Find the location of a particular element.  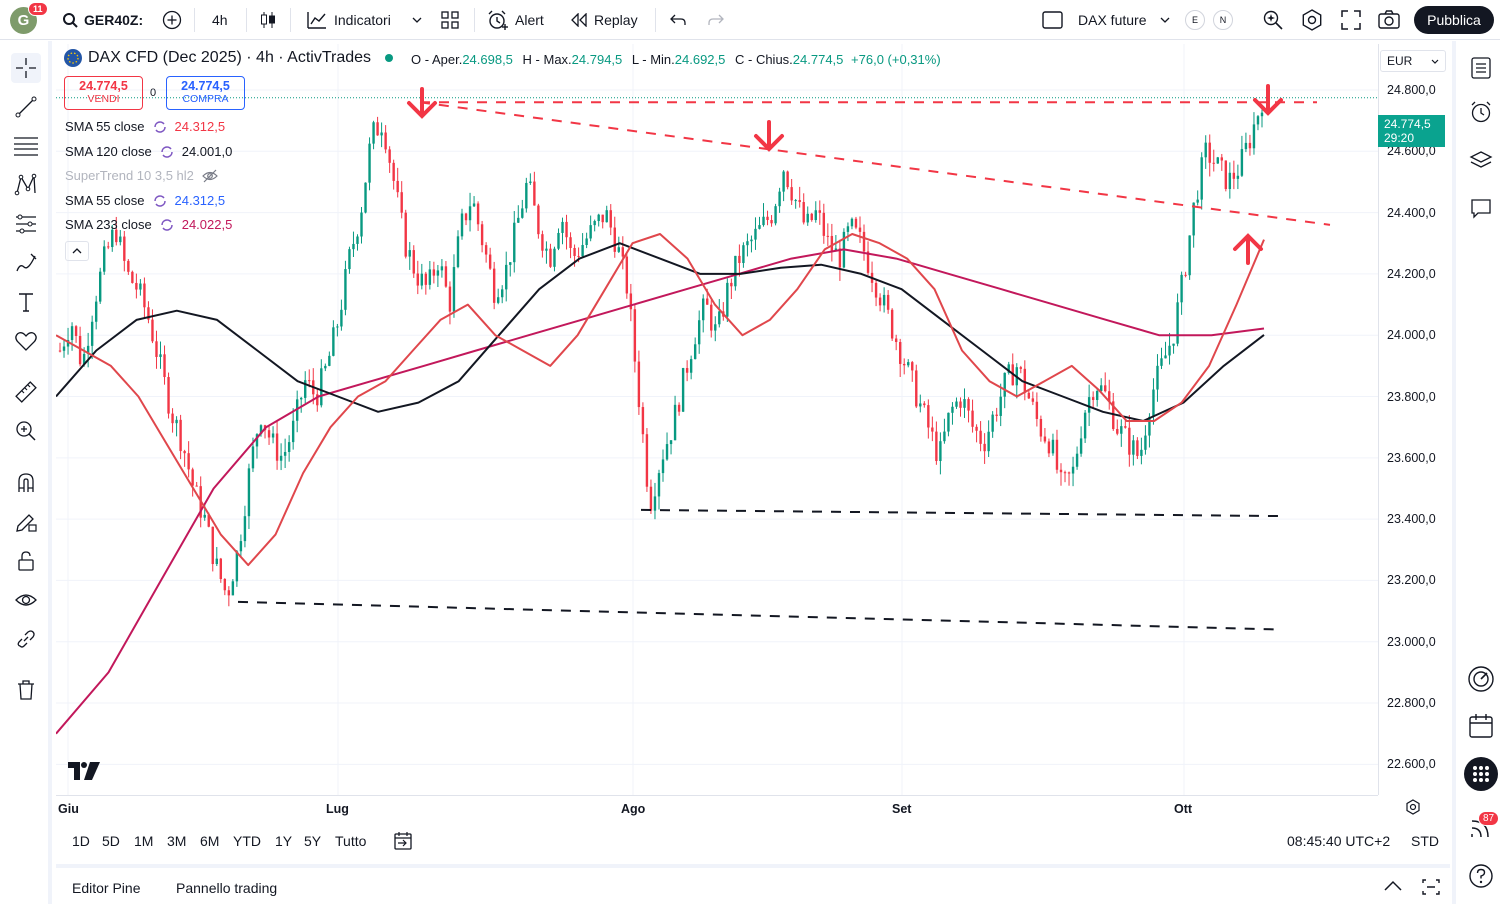

range-1d: 1D is located at coordinates (81, 841).